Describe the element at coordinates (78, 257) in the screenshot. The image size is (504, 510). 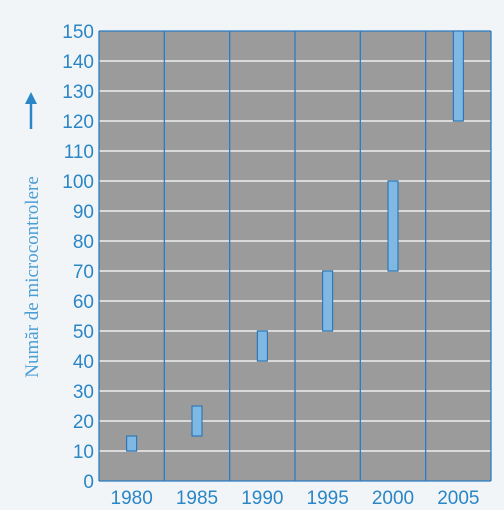
I see `y-tick-labels: 0 10 20 30 40 50 60 70 80 90 100 110 120 130 140 150` at that location.